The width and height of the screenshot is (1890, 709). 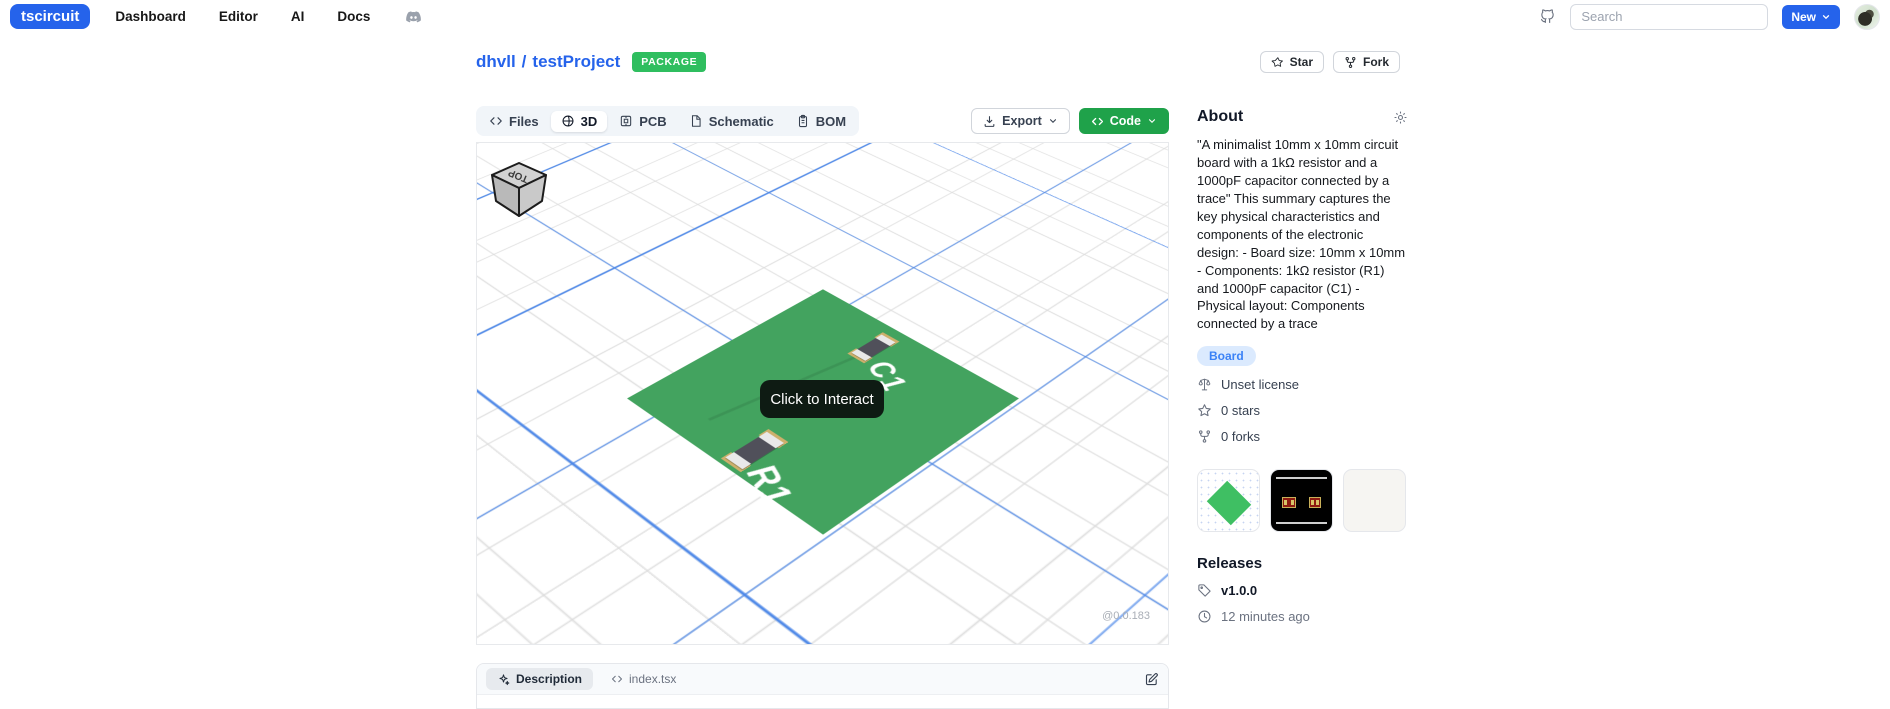 I want to click on stars-count: 0 stars, so click(x=1241, y=411).